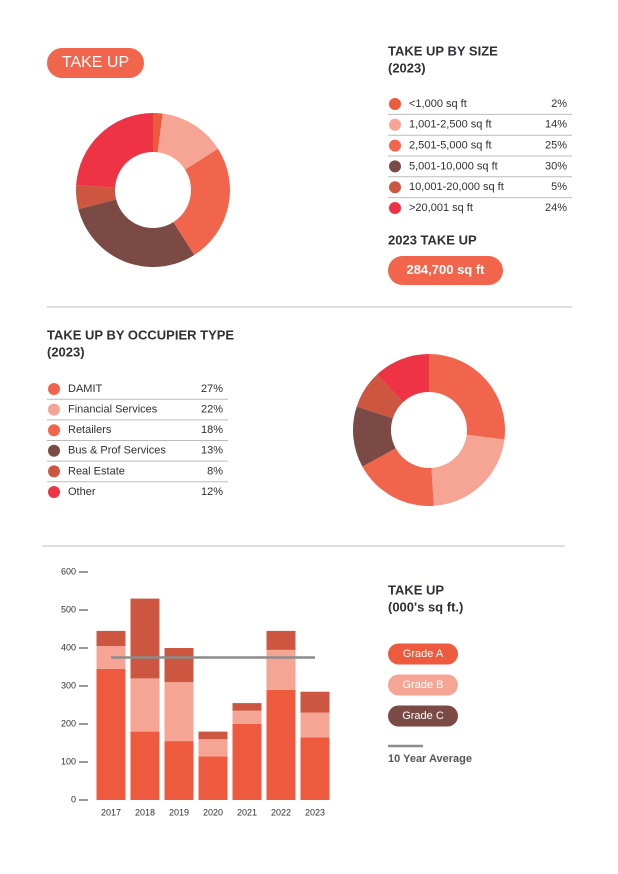 The image size is (618, 874). What do you see at coordinates (315, 812) in the screenshot?
I see `x-tick-label: 2023` at bounding box center [315, 812].